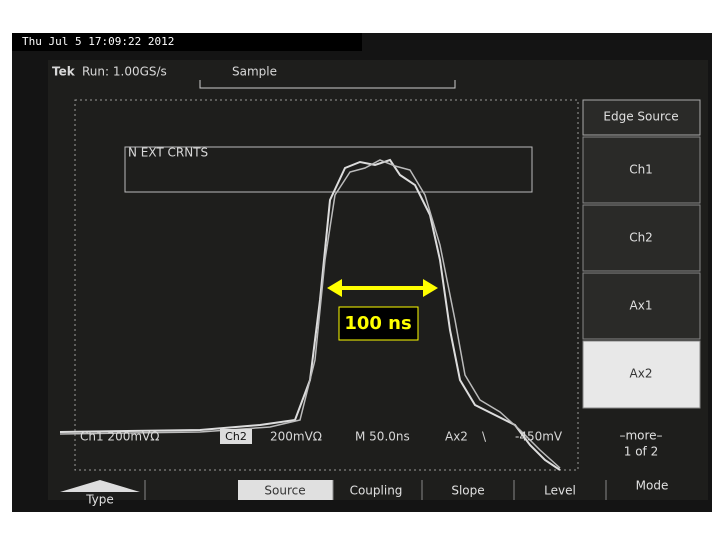 The height and width of the screenshot is (544, 720). I want to click on bottom-dividers, so click(375, 490).